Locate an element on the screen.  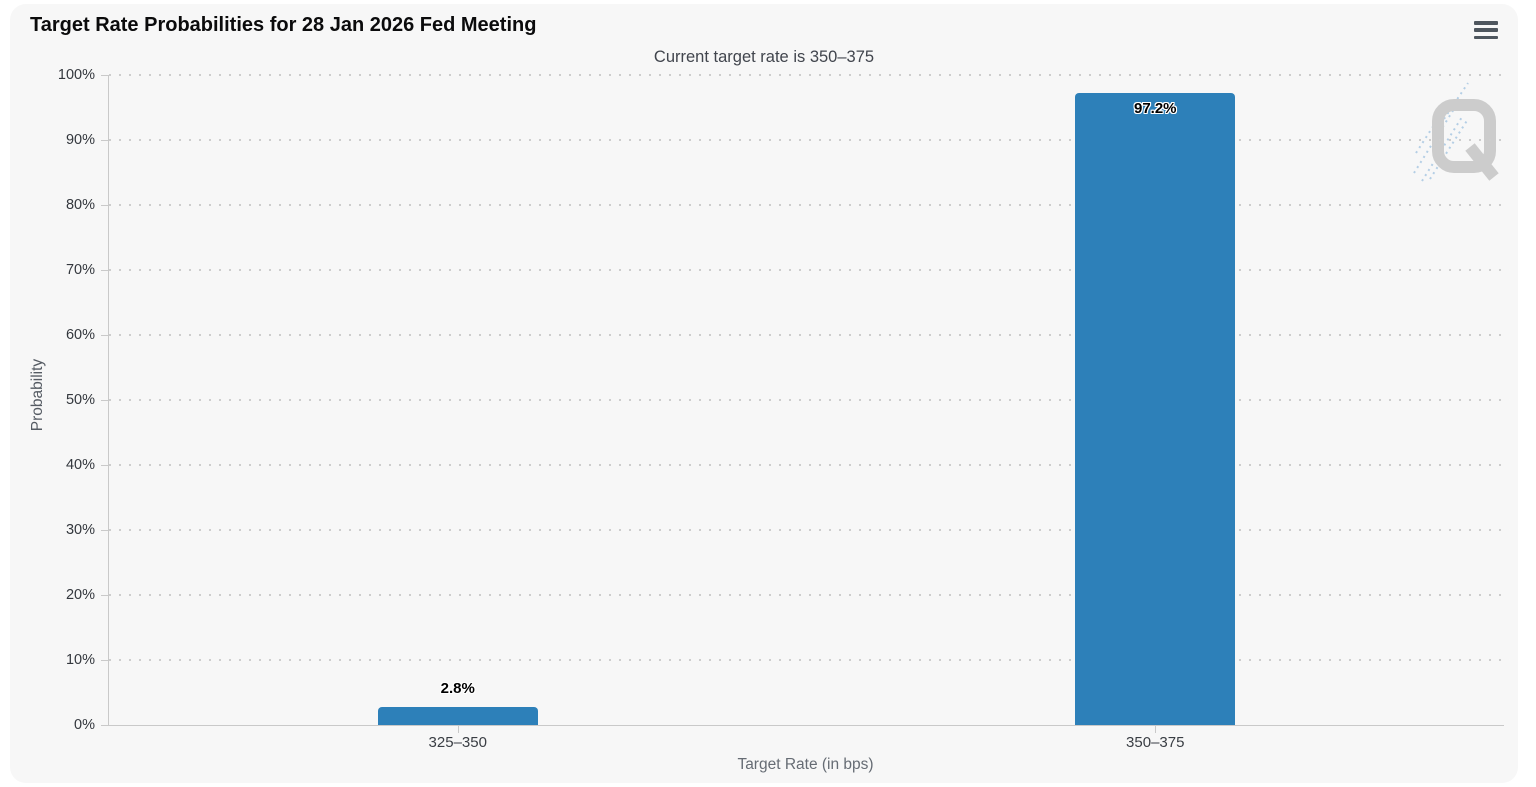
x-axis-label: 325–350 is located at coordinates (457, 742).